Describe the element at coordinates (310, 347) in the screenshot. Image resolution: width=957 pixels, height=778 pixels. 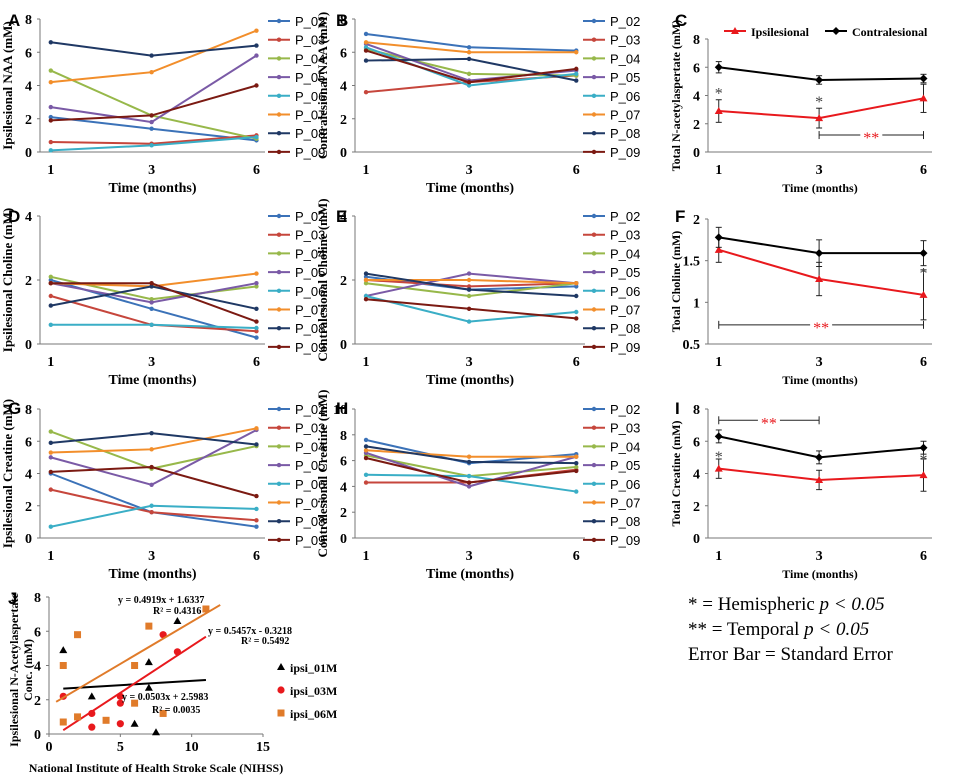
I see `legend-label-p_09: P_09` at that location.